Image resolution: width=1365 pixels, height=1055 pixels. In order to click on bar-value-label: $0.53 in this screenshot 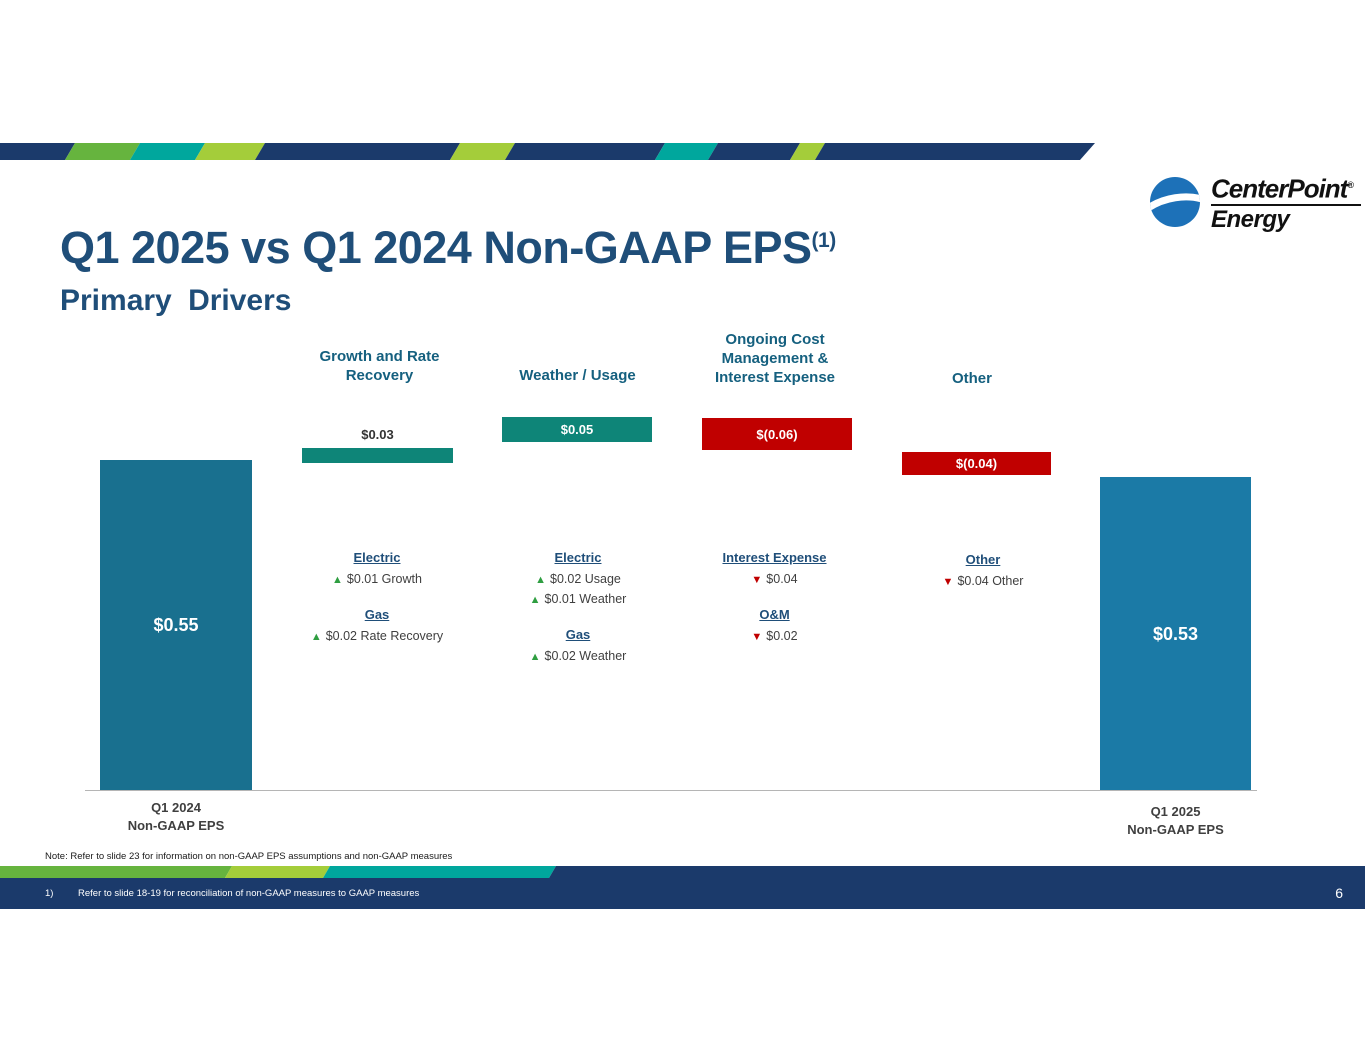, I will do `click(1175, 633)`.